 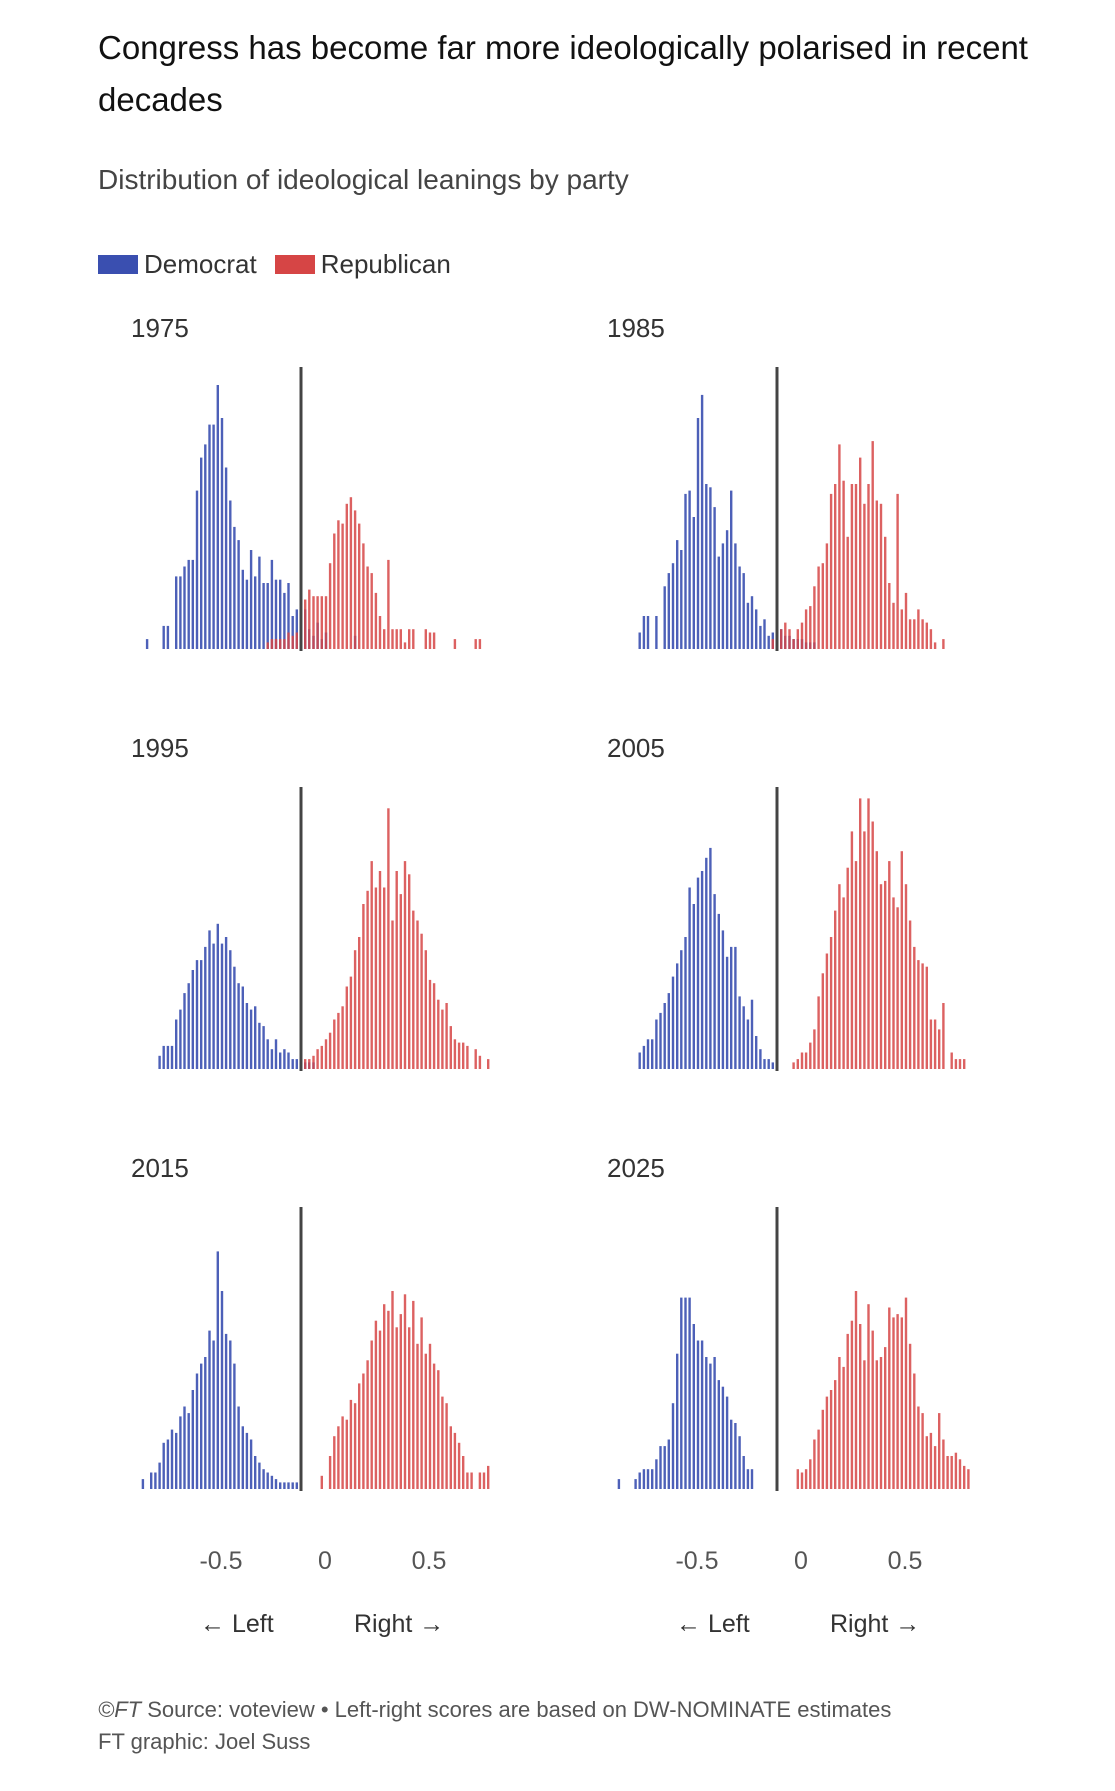 I want to click on histogram-2015, so click(x=315, y=1349).